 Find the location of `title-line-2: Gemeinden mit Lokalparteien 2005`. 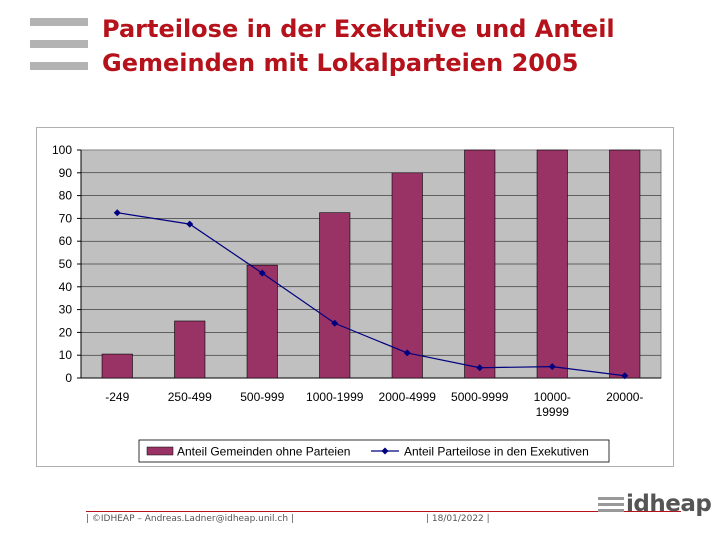

title-line-2: Gemeinden mit Lokalparteien 2005 is located at coordinates (340, 63).